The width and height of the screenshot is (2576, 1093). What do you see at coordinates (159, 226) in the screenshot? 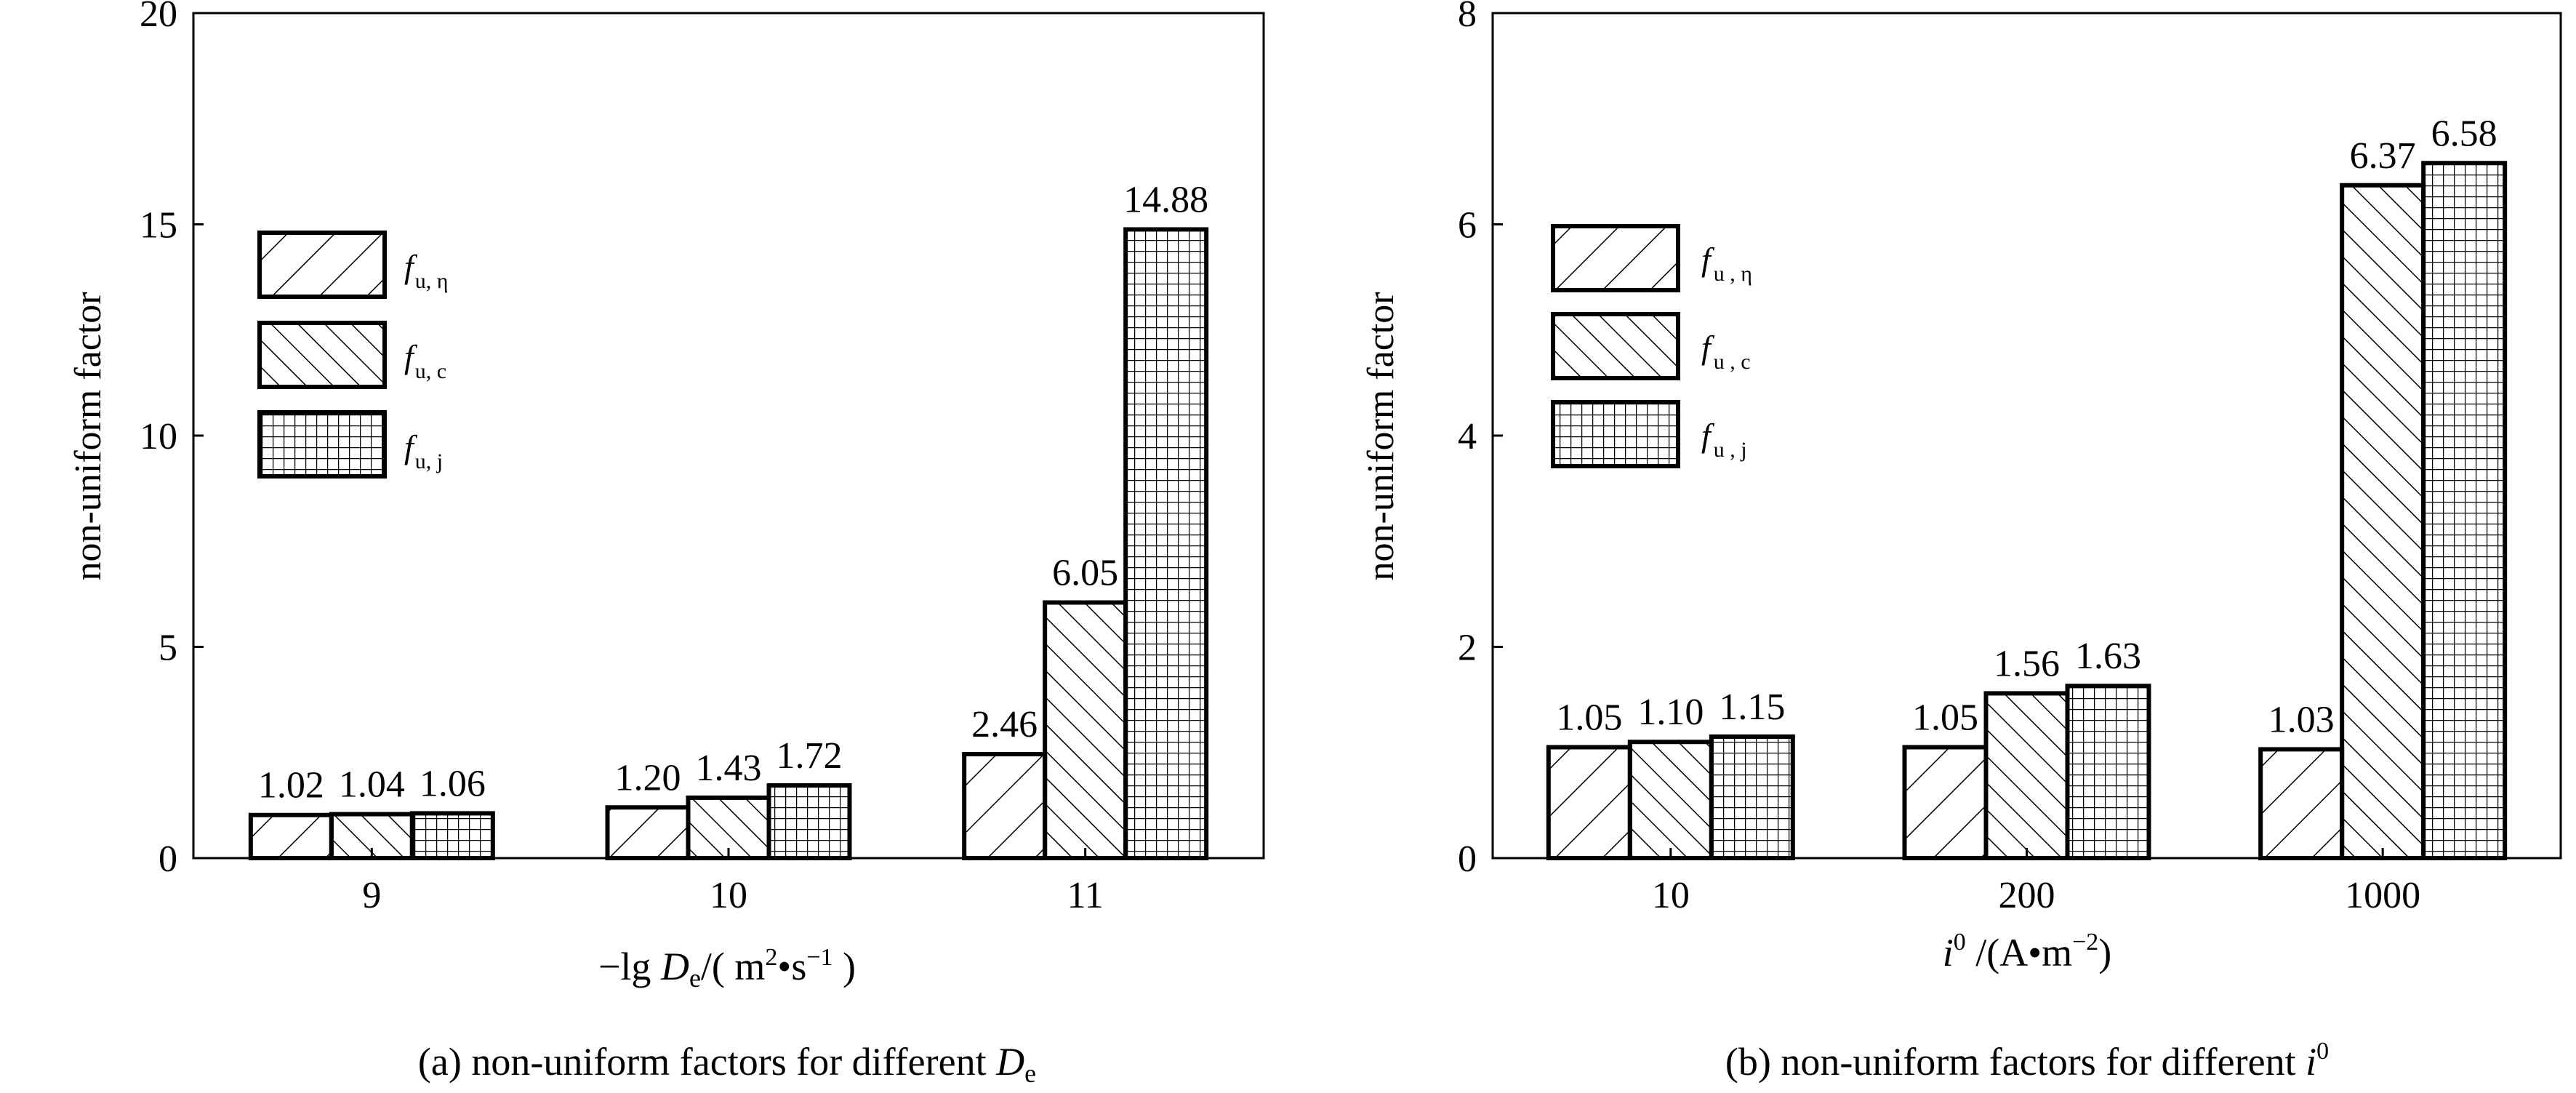
I see `y-tick-label-a-3: 15` at bounding box center [159, 226].